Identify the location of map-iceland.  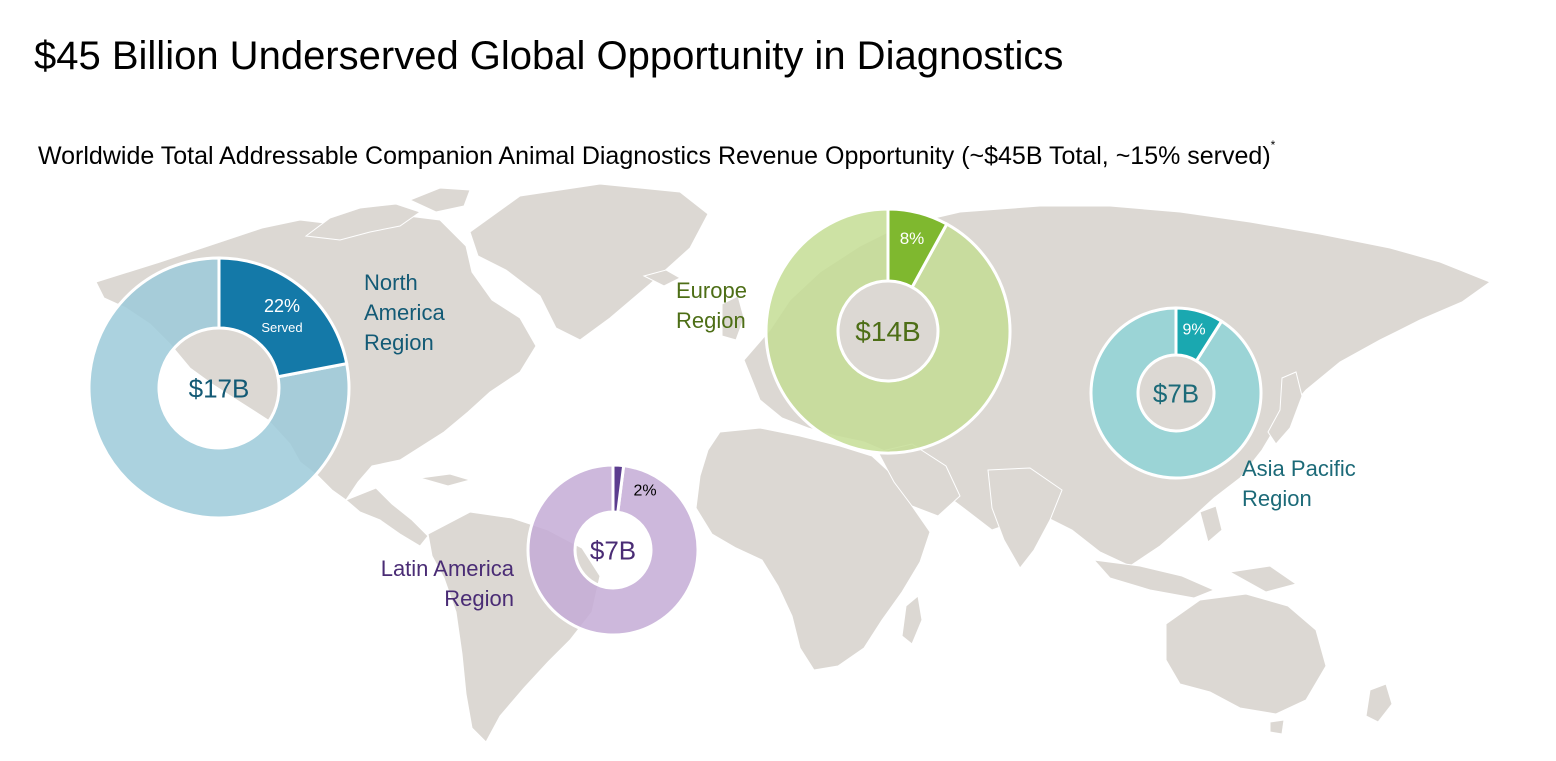
(662, 278).